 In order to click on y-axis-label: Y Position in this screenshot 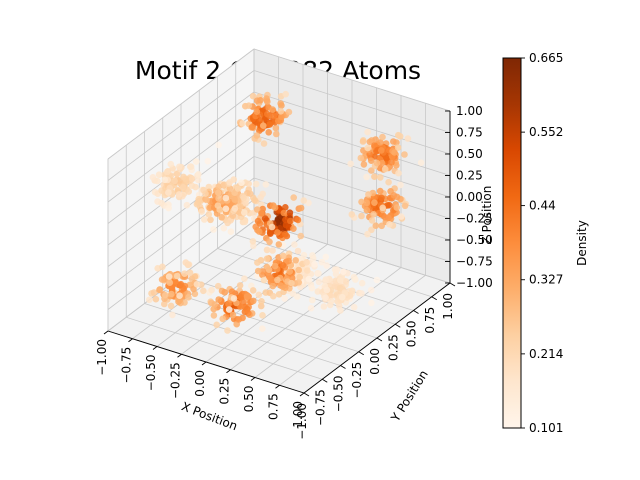, I will do `click(409, 396)`.